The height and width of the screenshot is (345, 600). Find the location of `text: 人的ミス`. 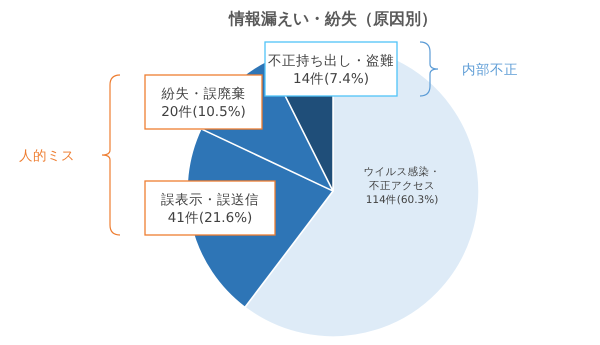

text: 人的ミス is located at coordinates (47, 156).